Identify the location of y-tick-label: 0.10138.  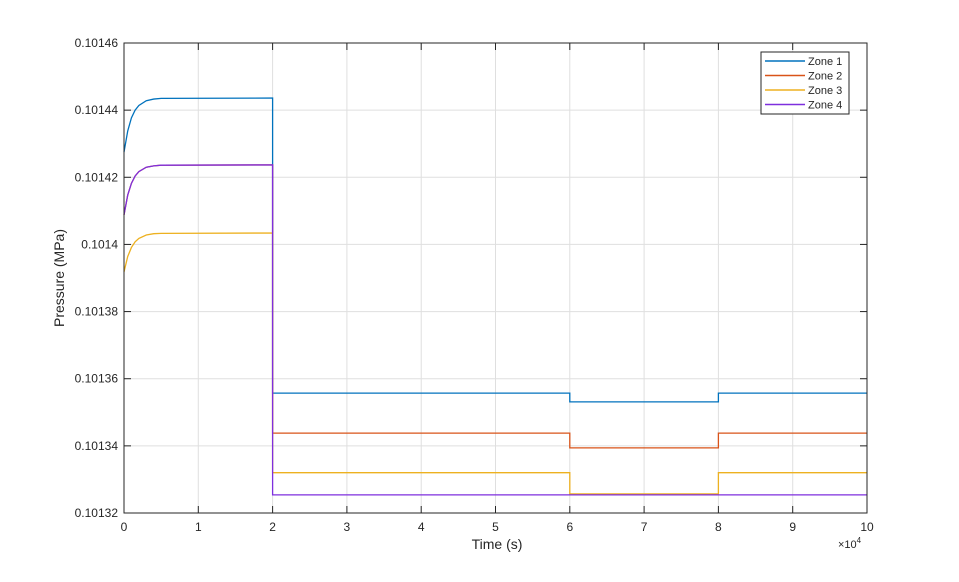
(97, 312).